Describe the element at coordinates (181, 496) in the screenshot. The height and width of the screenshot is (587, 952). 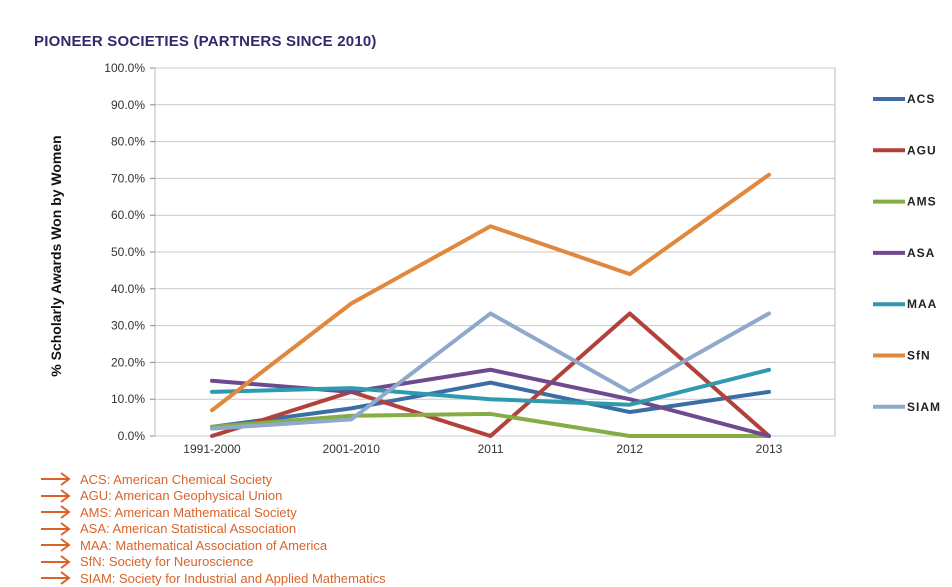
I see `note-text: AGU: American Geophysical Union` at that location.